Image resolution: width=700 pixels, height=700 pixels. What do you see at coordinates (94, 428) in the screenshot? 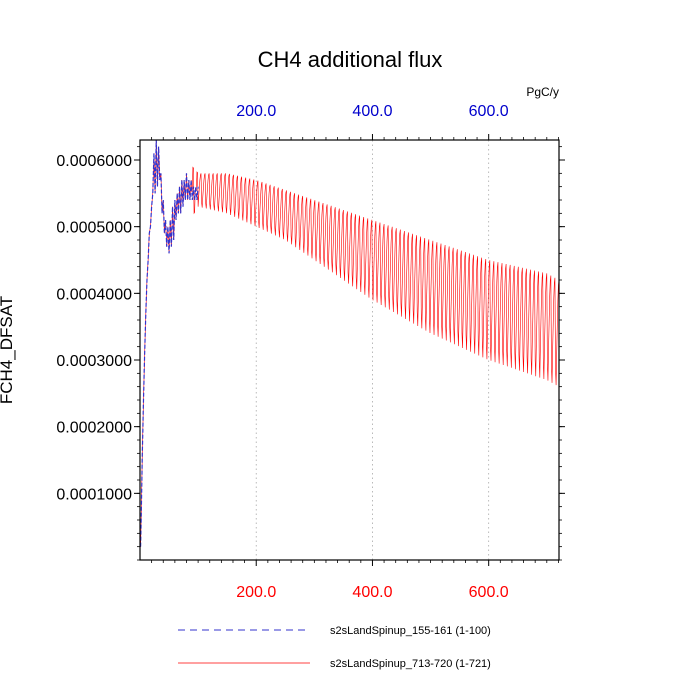
I see `y-tick-label: 0.0002000` at bounding box center [94, 428].